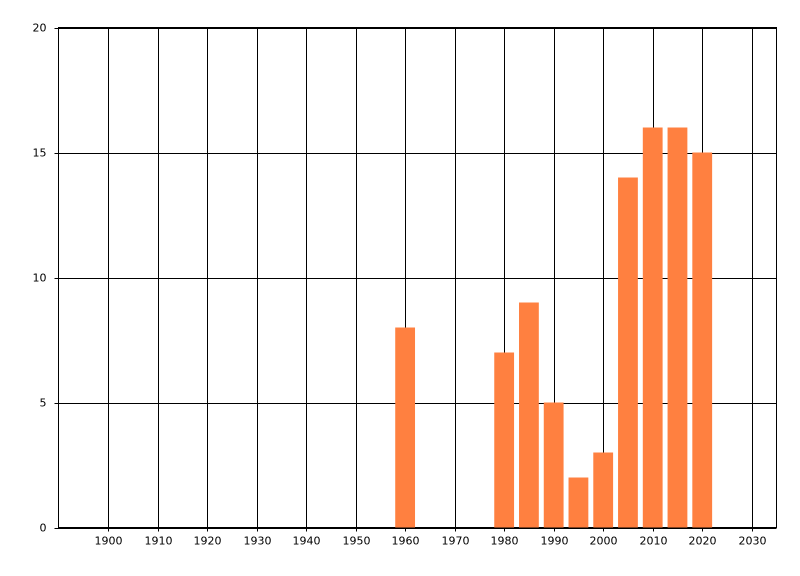 This screenshot has height=576, width=800. What do you see at coordinates (40, 153) in the screenshot?
I see `y-tick-label: 15` at bounding box center [40, 153].